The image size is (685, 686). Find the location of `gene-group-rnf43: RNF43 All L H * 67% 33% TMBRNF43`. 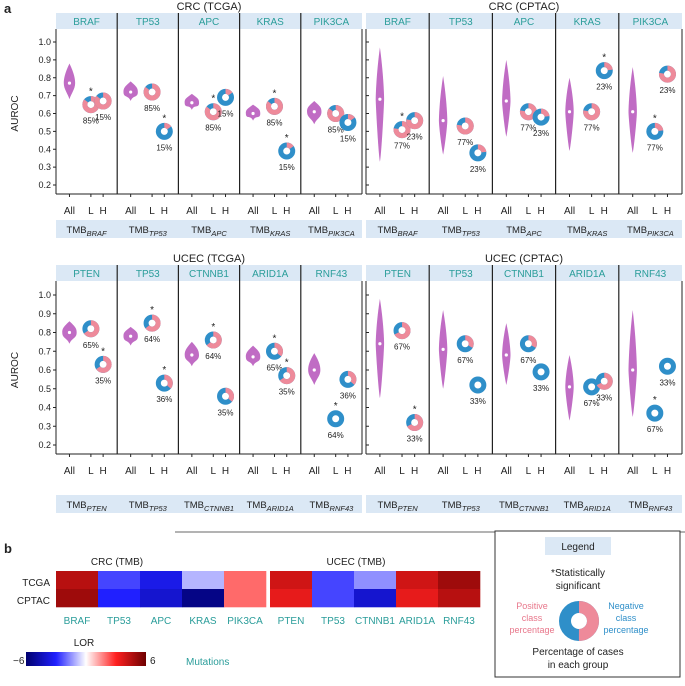

gene-group-rnf43: RNF43 All L H * 67% 33% TMBRNF43 is located at coordinates (647, 389).